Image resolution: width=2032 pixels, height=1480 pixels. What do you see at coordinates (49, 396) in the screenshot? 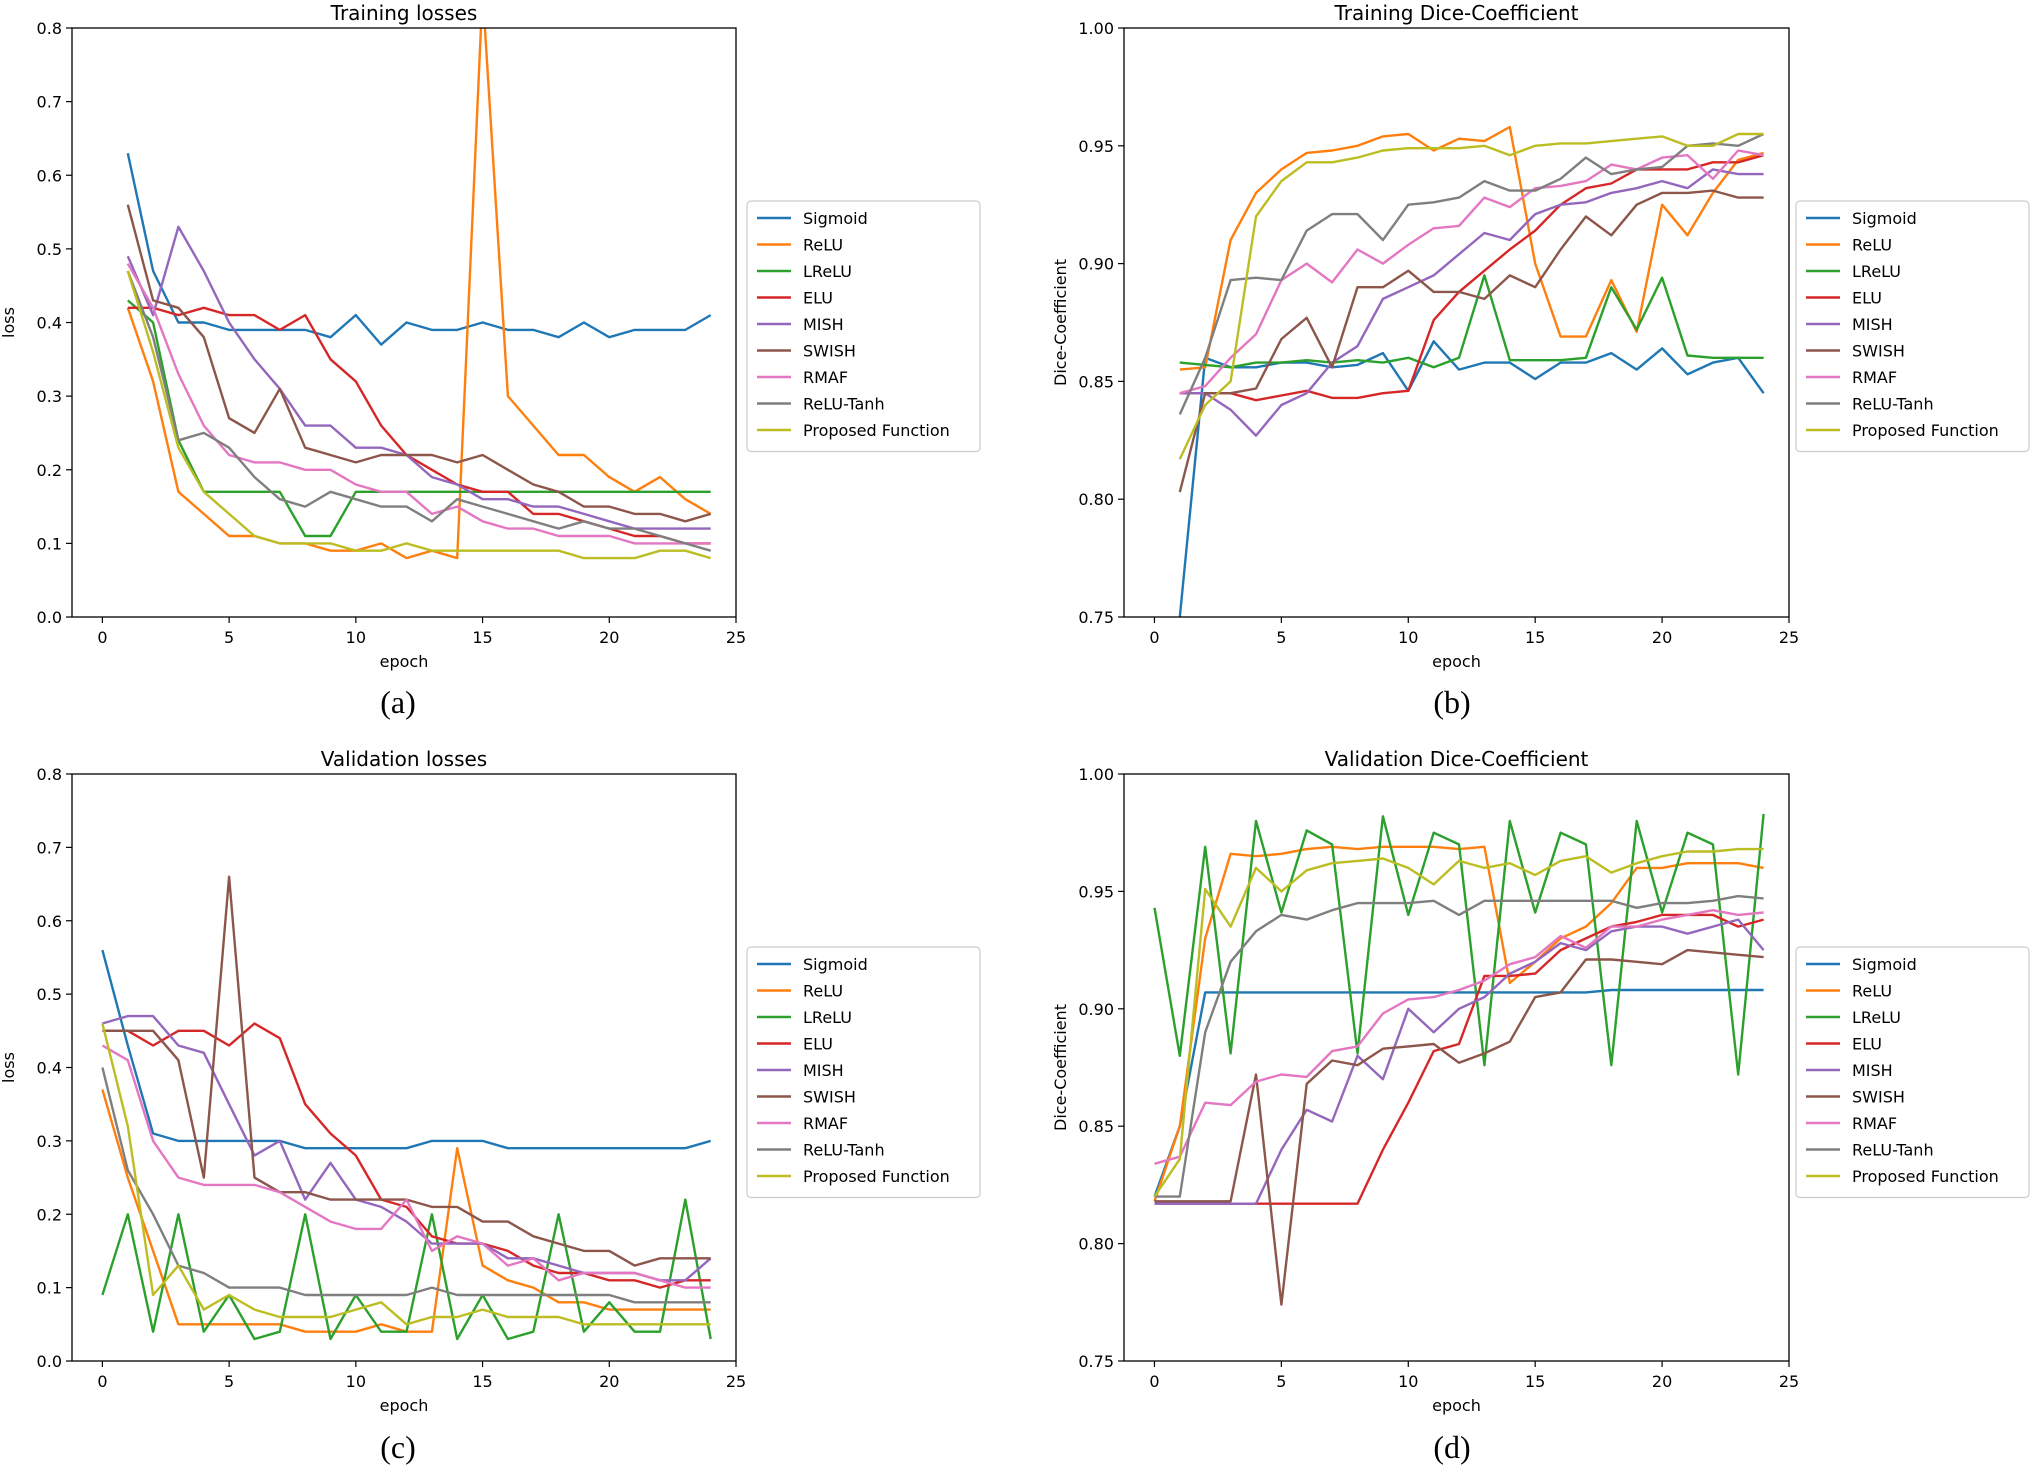
I see `y-tick-label: 0.3` at bounding box center [49, 396].